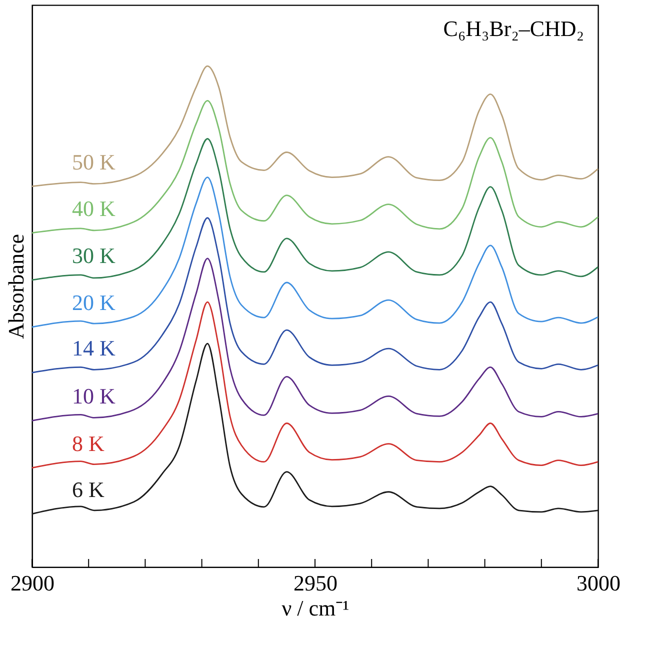 Image resolution: width=654 pixels, height=652 pixels. I want to click on series-label: 30 K, so click(94, 255).